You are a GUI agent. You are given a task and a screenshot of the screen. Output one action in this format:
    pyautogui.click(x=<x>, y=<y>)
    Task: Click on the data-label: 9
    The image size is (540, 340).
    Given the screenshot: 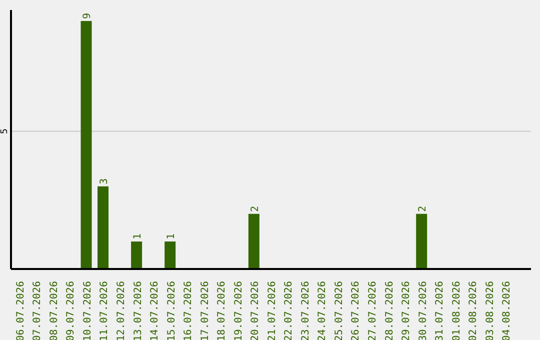 What is the action you would take?
    pyautogui.click(x=88, y=16)
    